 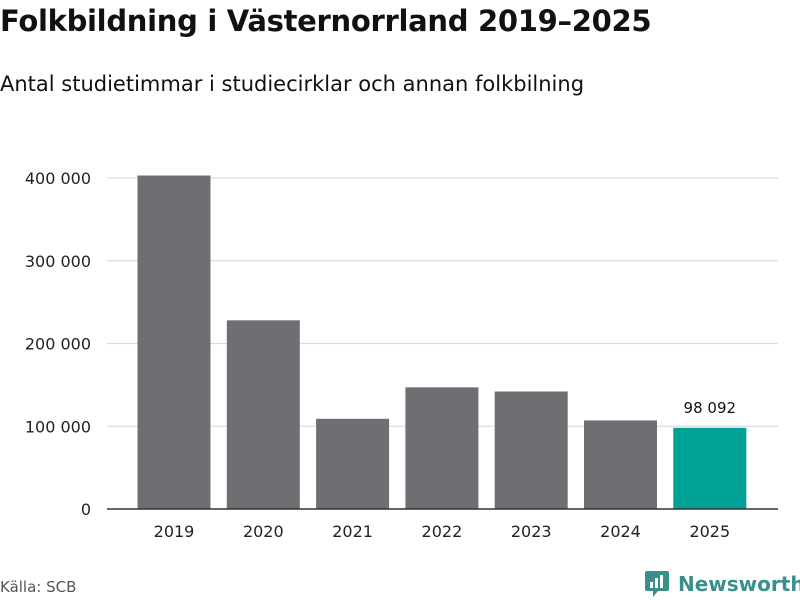 I want to click on x-tick-label: 2024, so click(x=620, y=531).